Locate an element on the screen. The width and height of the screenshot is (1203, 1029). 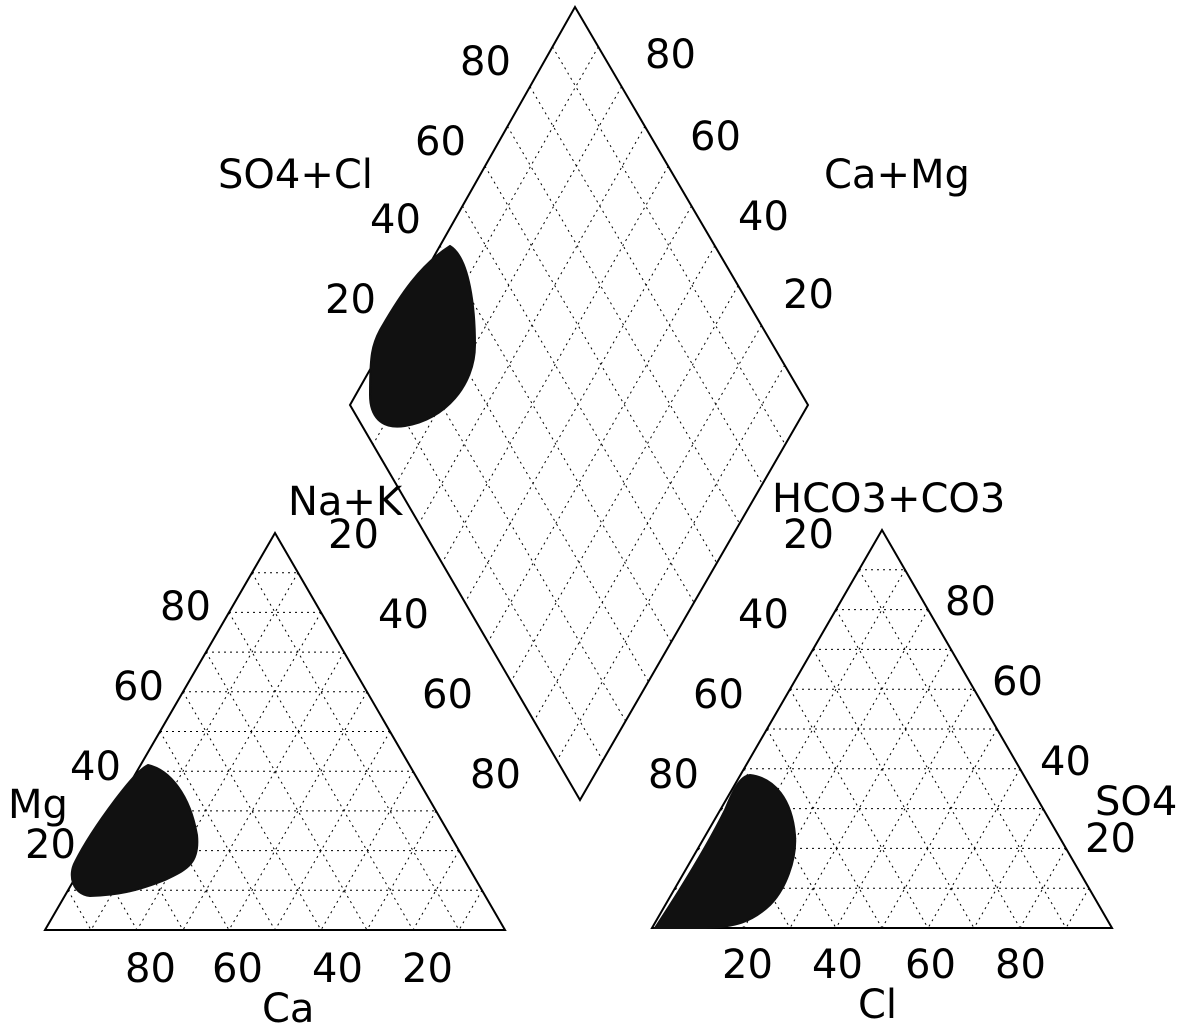
cation-left-tick: 80 is located at coordinates (185, 607).